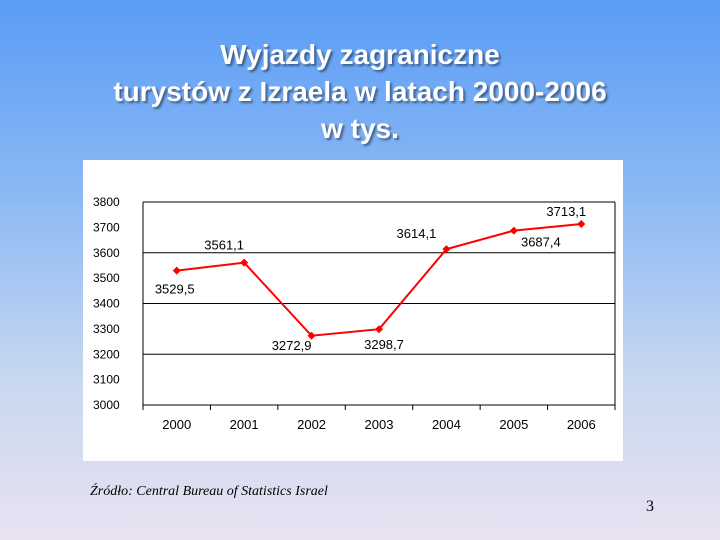 Image resolution: width=720 pixels, height=540 pixels. Describe the element at coordinates (176, 424) in the screenshot. I see `x-tick-label: 2000` at that location.